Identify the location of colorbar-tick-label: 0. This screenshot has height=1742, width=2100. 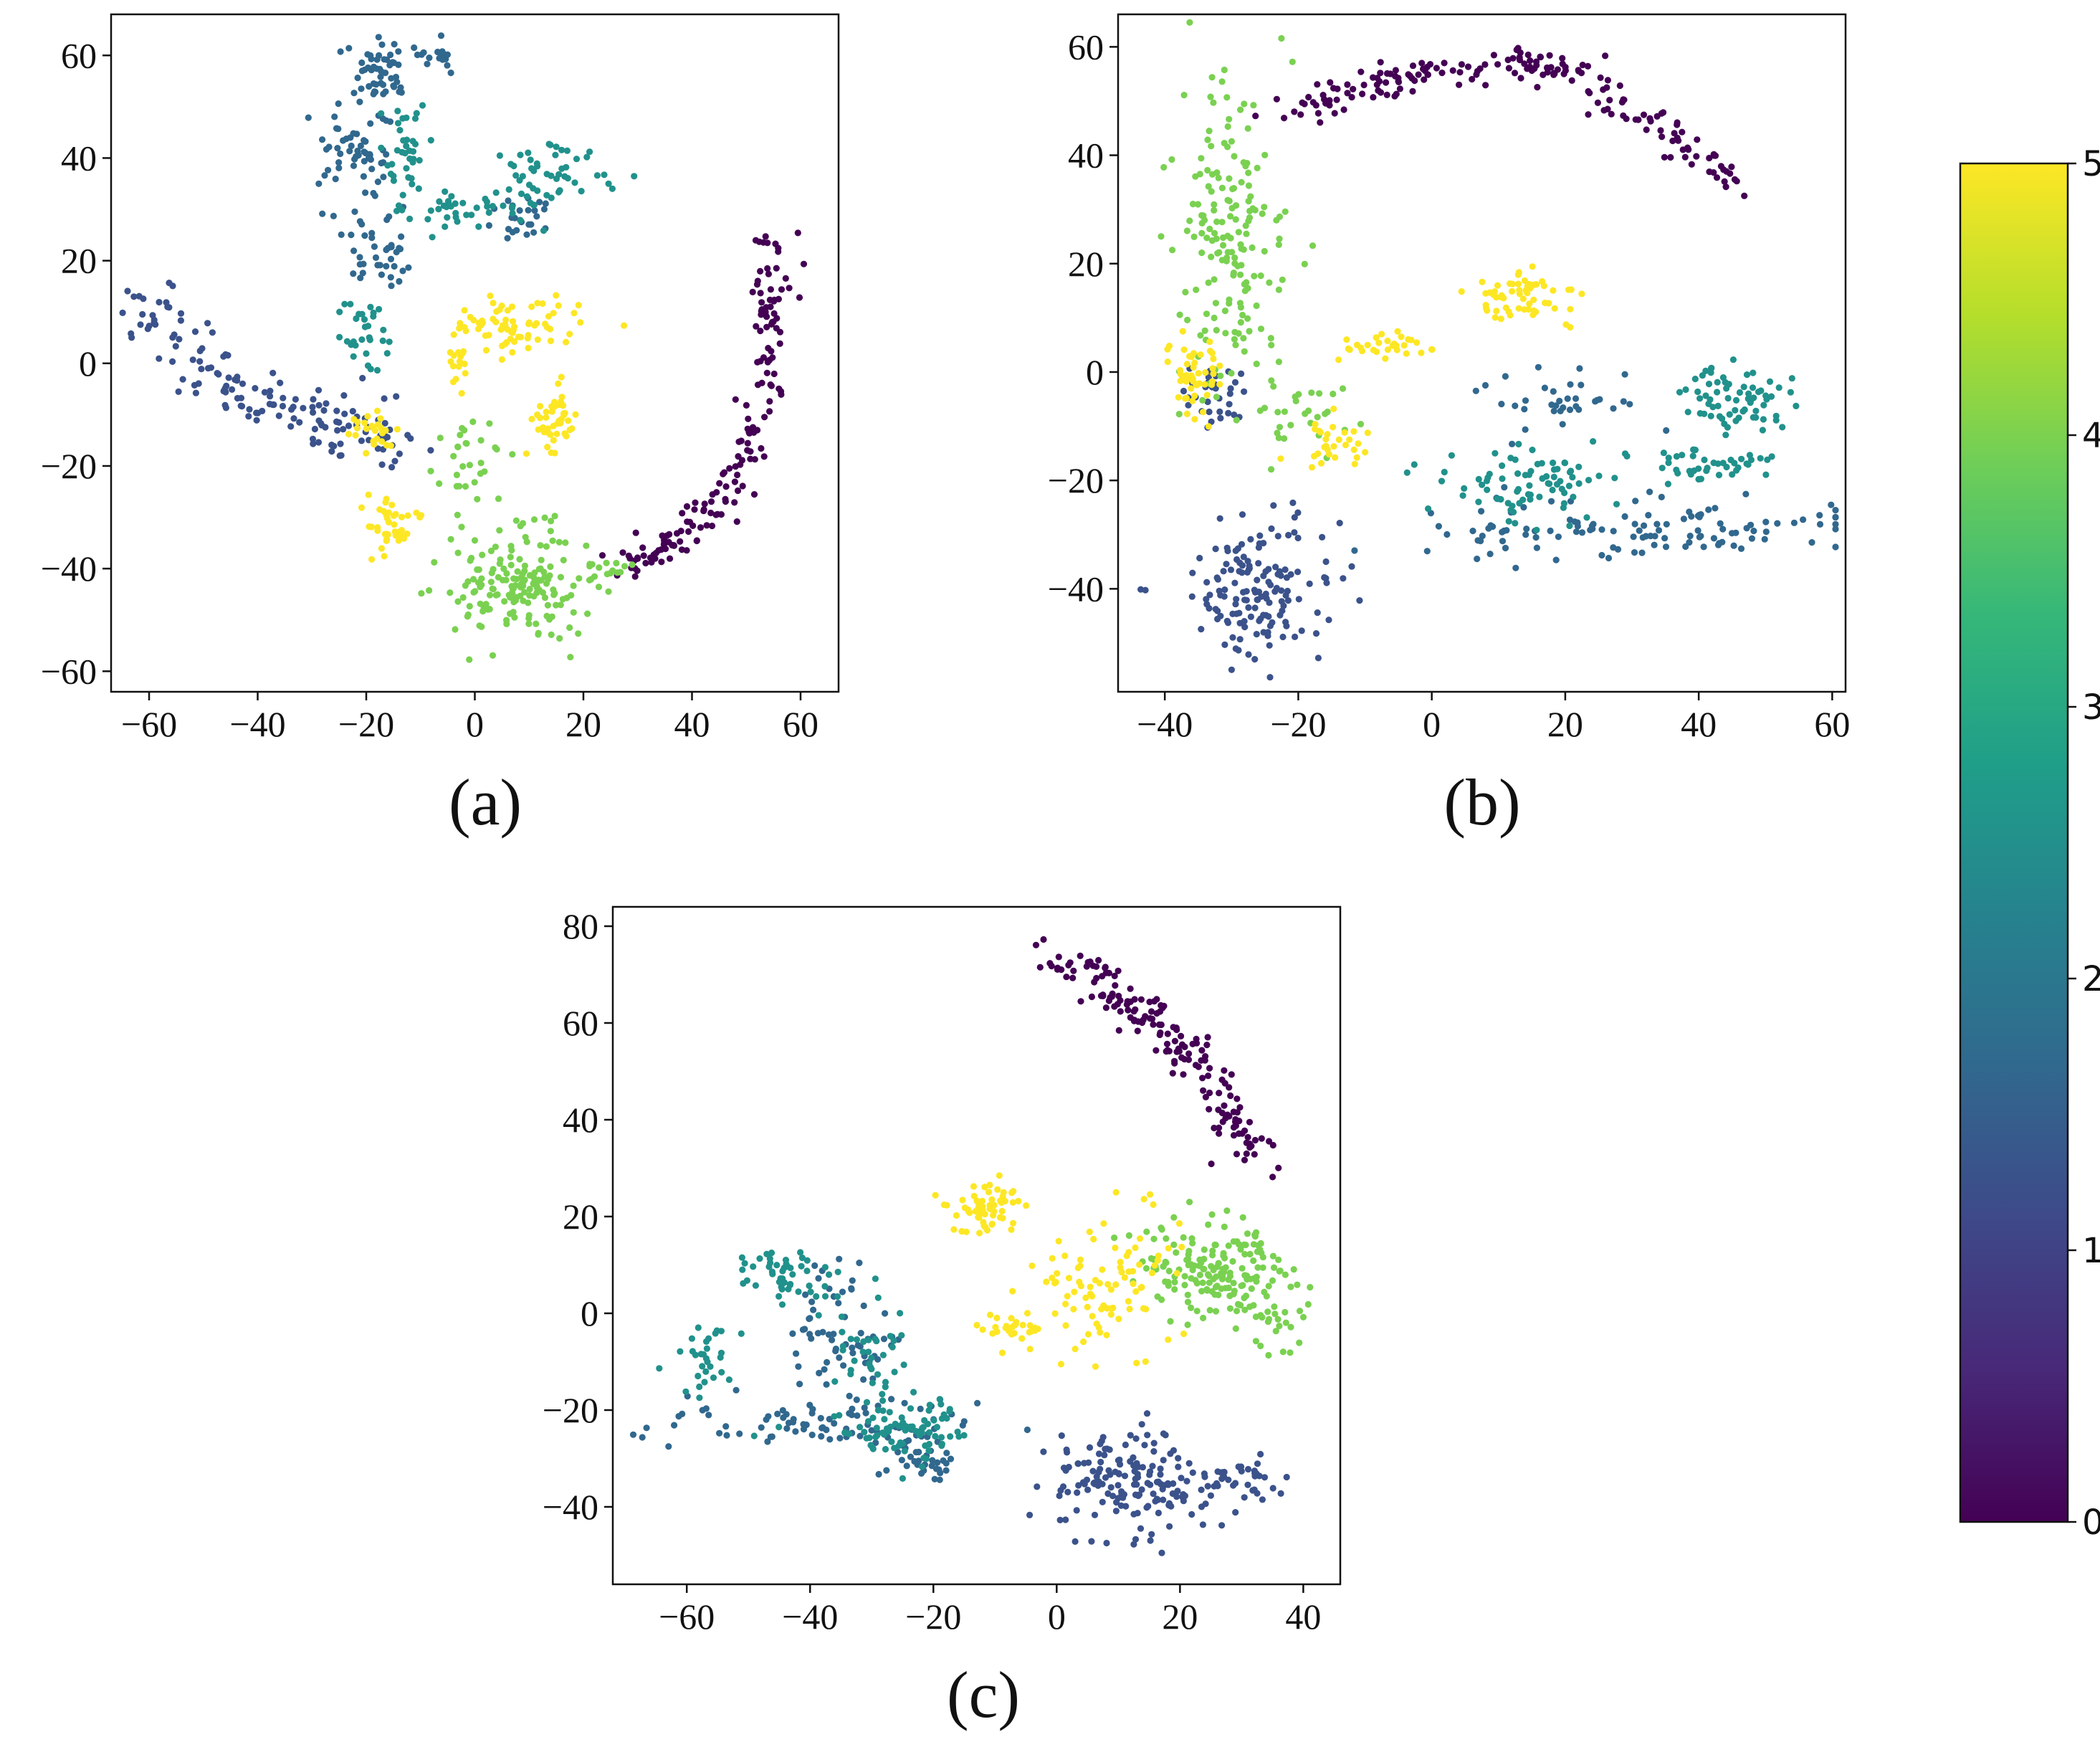
(2091, 1523).